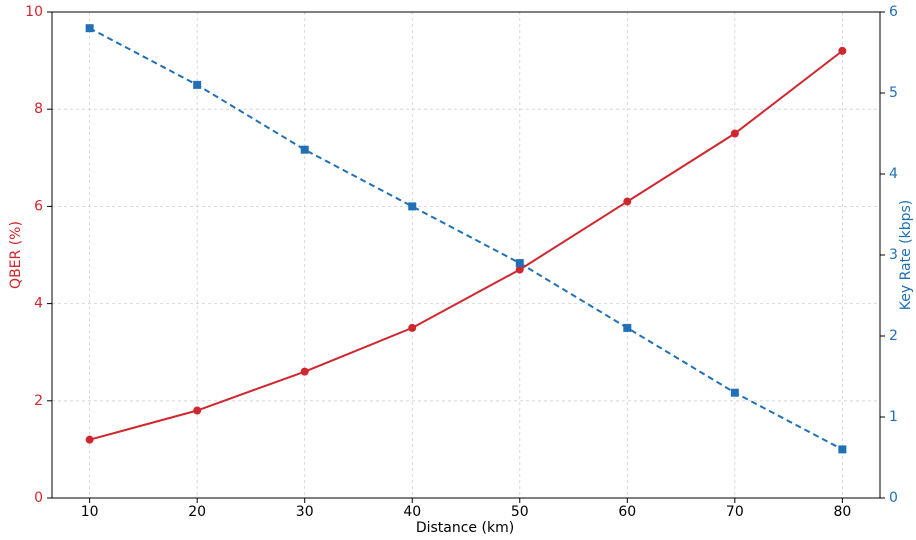  What do you see at coordinates (34, 12) in the screenshot?
I see `y-tick-label: 10` at bounding box center [34, 12].